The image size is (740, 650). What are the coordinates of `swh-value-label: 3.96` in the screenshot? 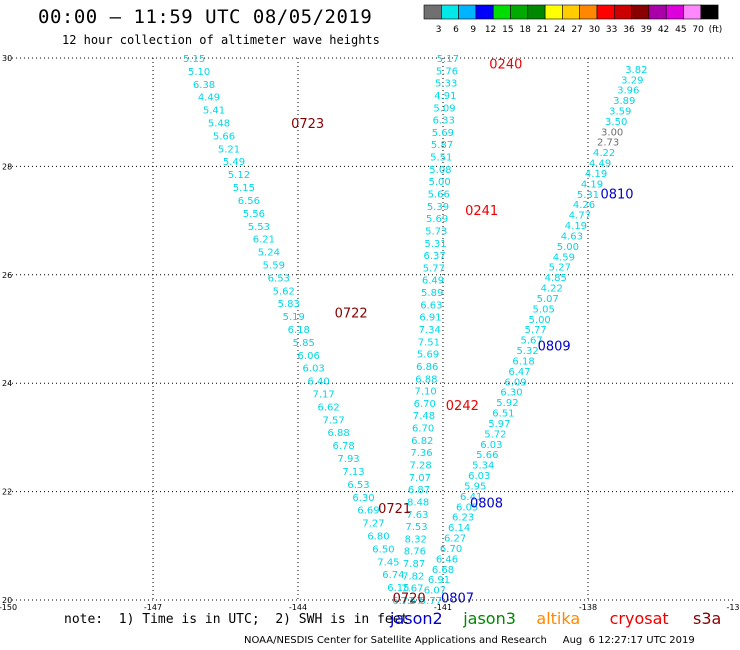 It's located at (628, 91).